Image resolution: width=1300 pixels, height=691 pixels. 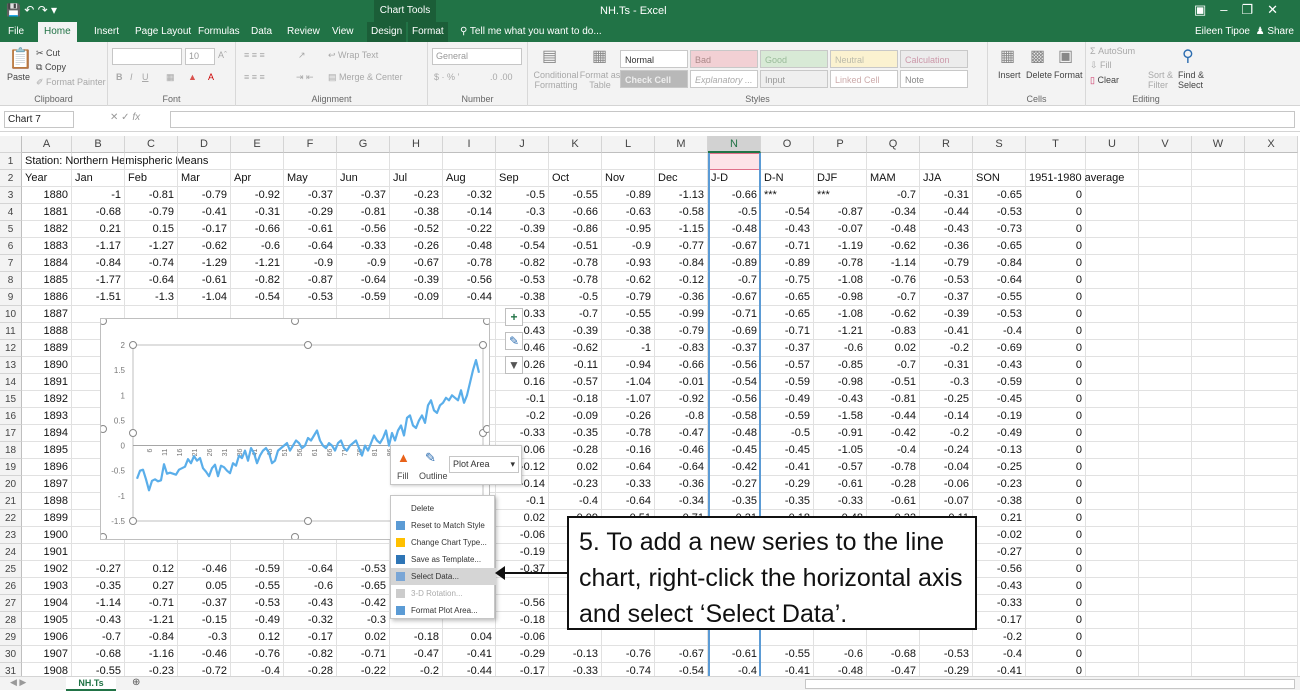 What do you see at coordinates (47, 178) in the screenshot?
I see `column-label: Year` at bounding box center [47, 178].